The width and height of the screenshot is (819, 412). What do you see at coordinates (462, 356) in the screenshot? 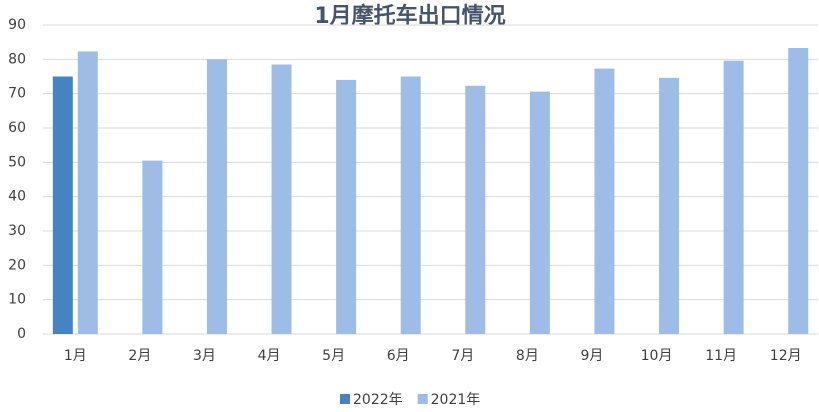
I see `x-tick-label: 7月` at bounding box center [462, 356].